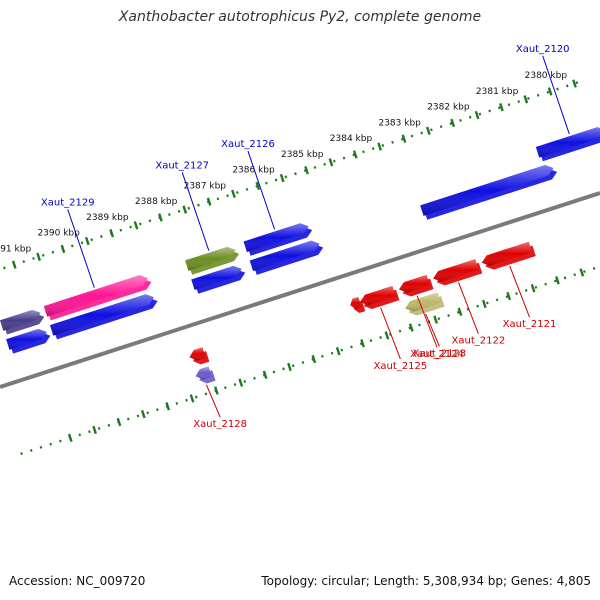  I want to click on tick-label: 2384 kbp, so click(351, 139).